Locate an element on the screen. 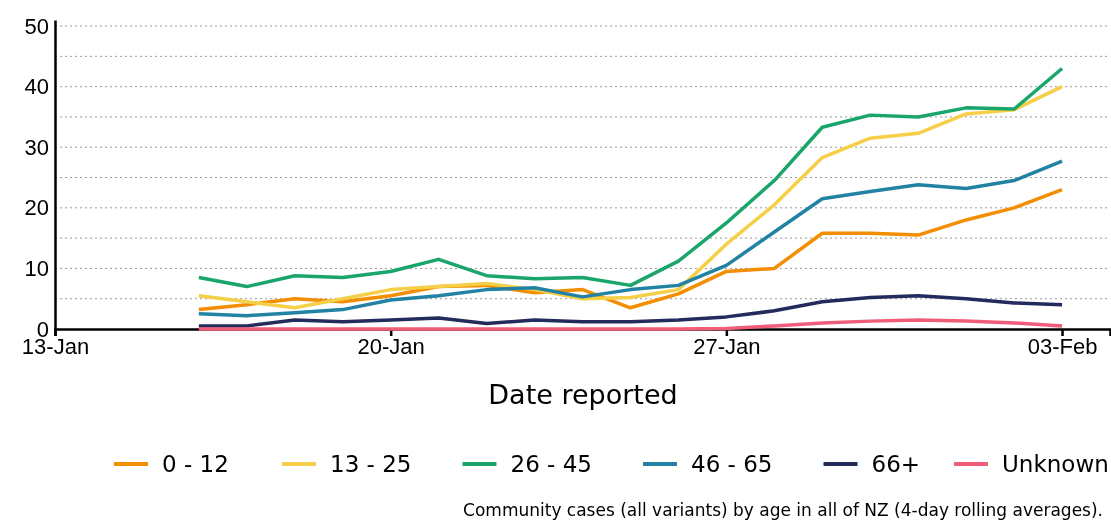 The width and height of the screenshot is (1111, 525). x-tick-label: 20-Jan is located at coordinates (391, 346).